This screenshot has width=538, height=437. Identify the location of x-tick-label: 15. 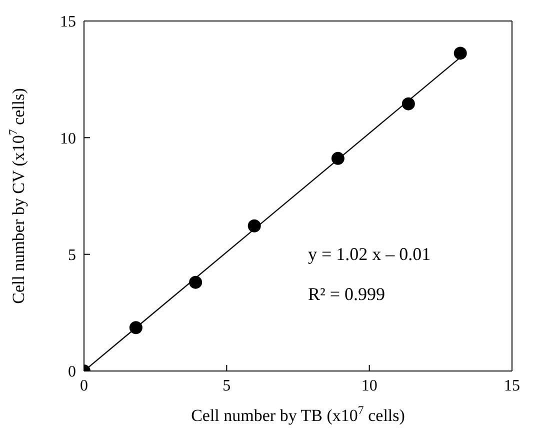
(512, 385).